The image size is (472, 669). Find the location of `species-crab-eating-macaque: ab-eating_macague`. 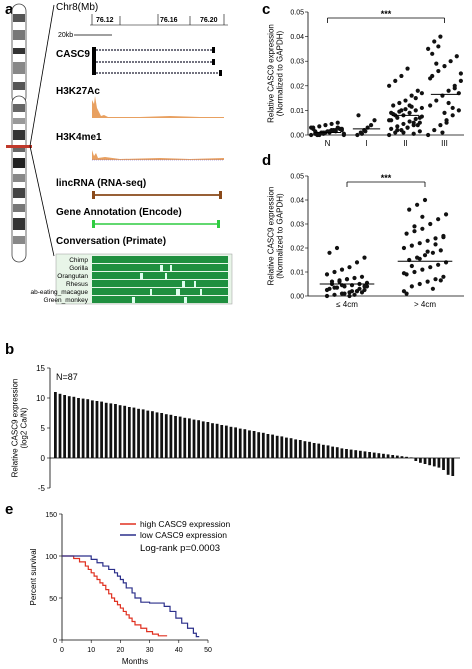

species-crab-eating-macaque: ab-eating_macague is located at coordinates (60, 292).